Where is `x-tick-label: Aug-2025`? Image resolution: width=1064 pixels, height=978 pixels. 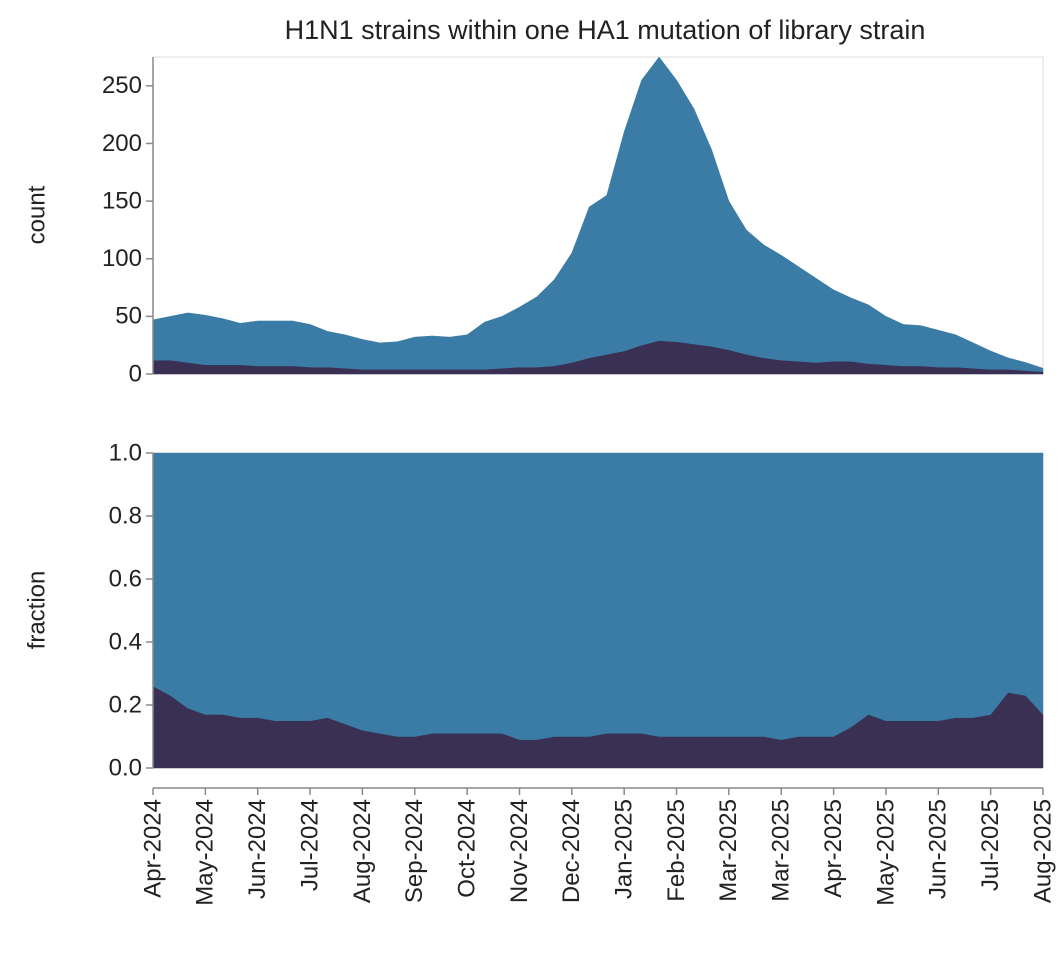 x-tick-label: Aug-2025 is located at coordinates (1042, 851).